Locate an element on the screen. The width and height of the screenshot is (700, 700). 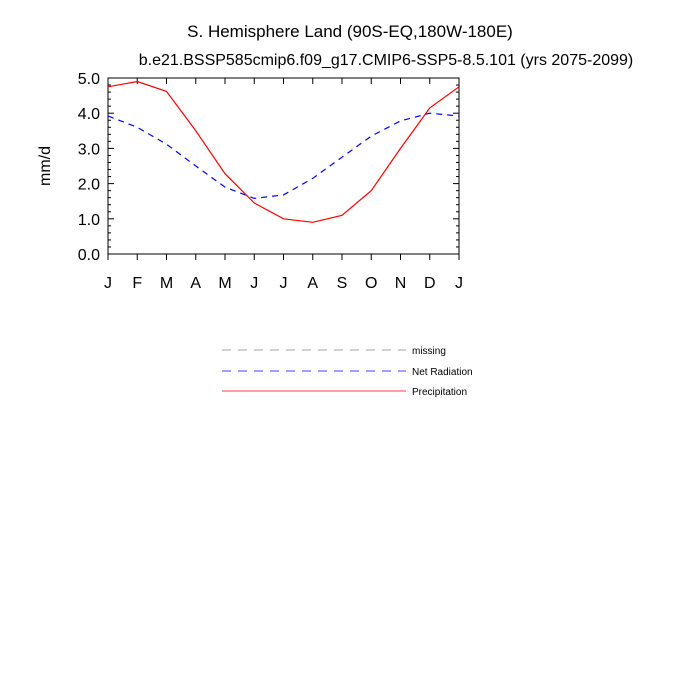
axis-ticks is located at coordinates (283, 168).